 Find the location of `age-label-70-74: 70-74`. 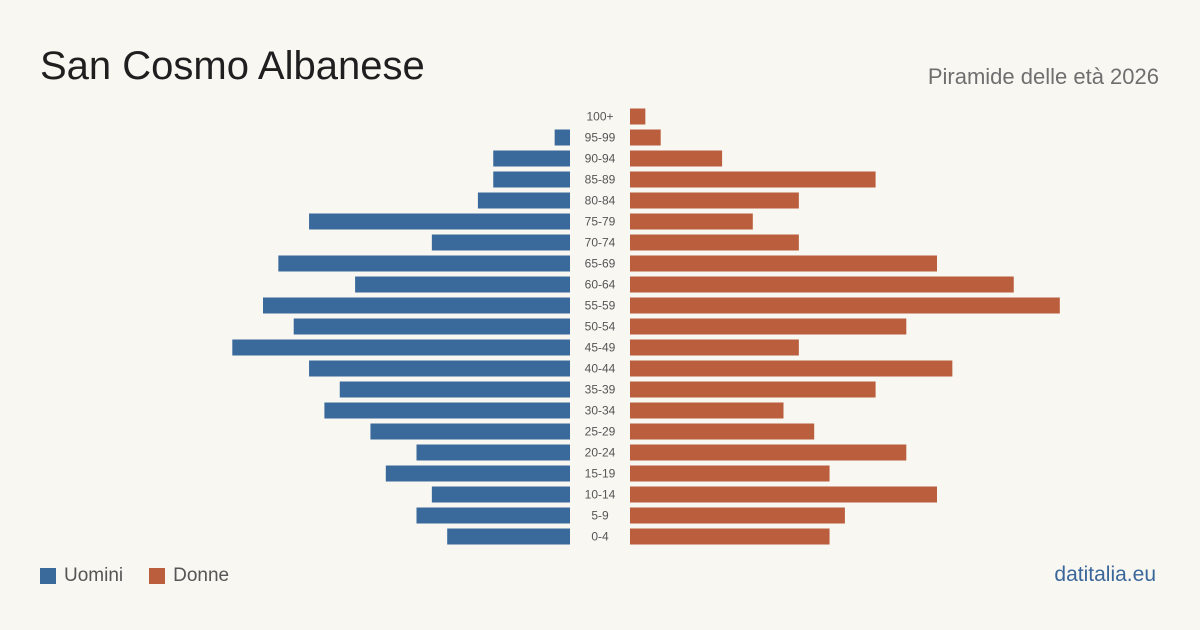

age-label-70-74: 70-74 is located at coordinates (600, 243).